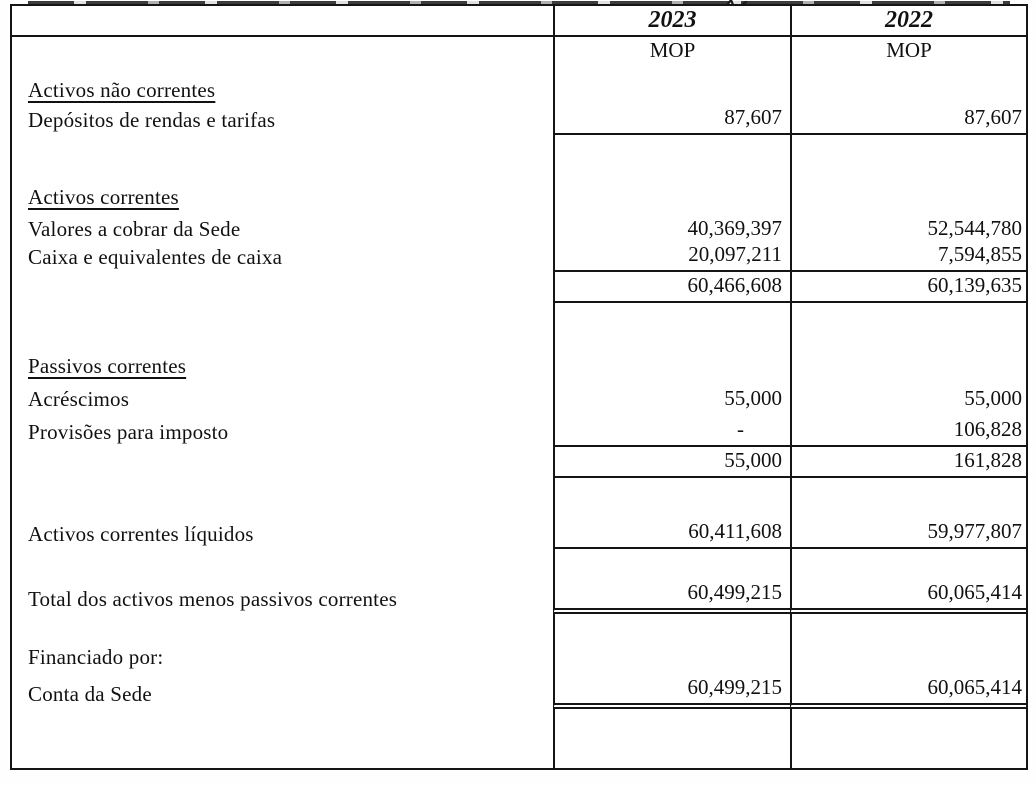 The height and width of the screenshot is (785, 1036). I want to click on section-heading-row: Activos não correntes, so click(519, 90).